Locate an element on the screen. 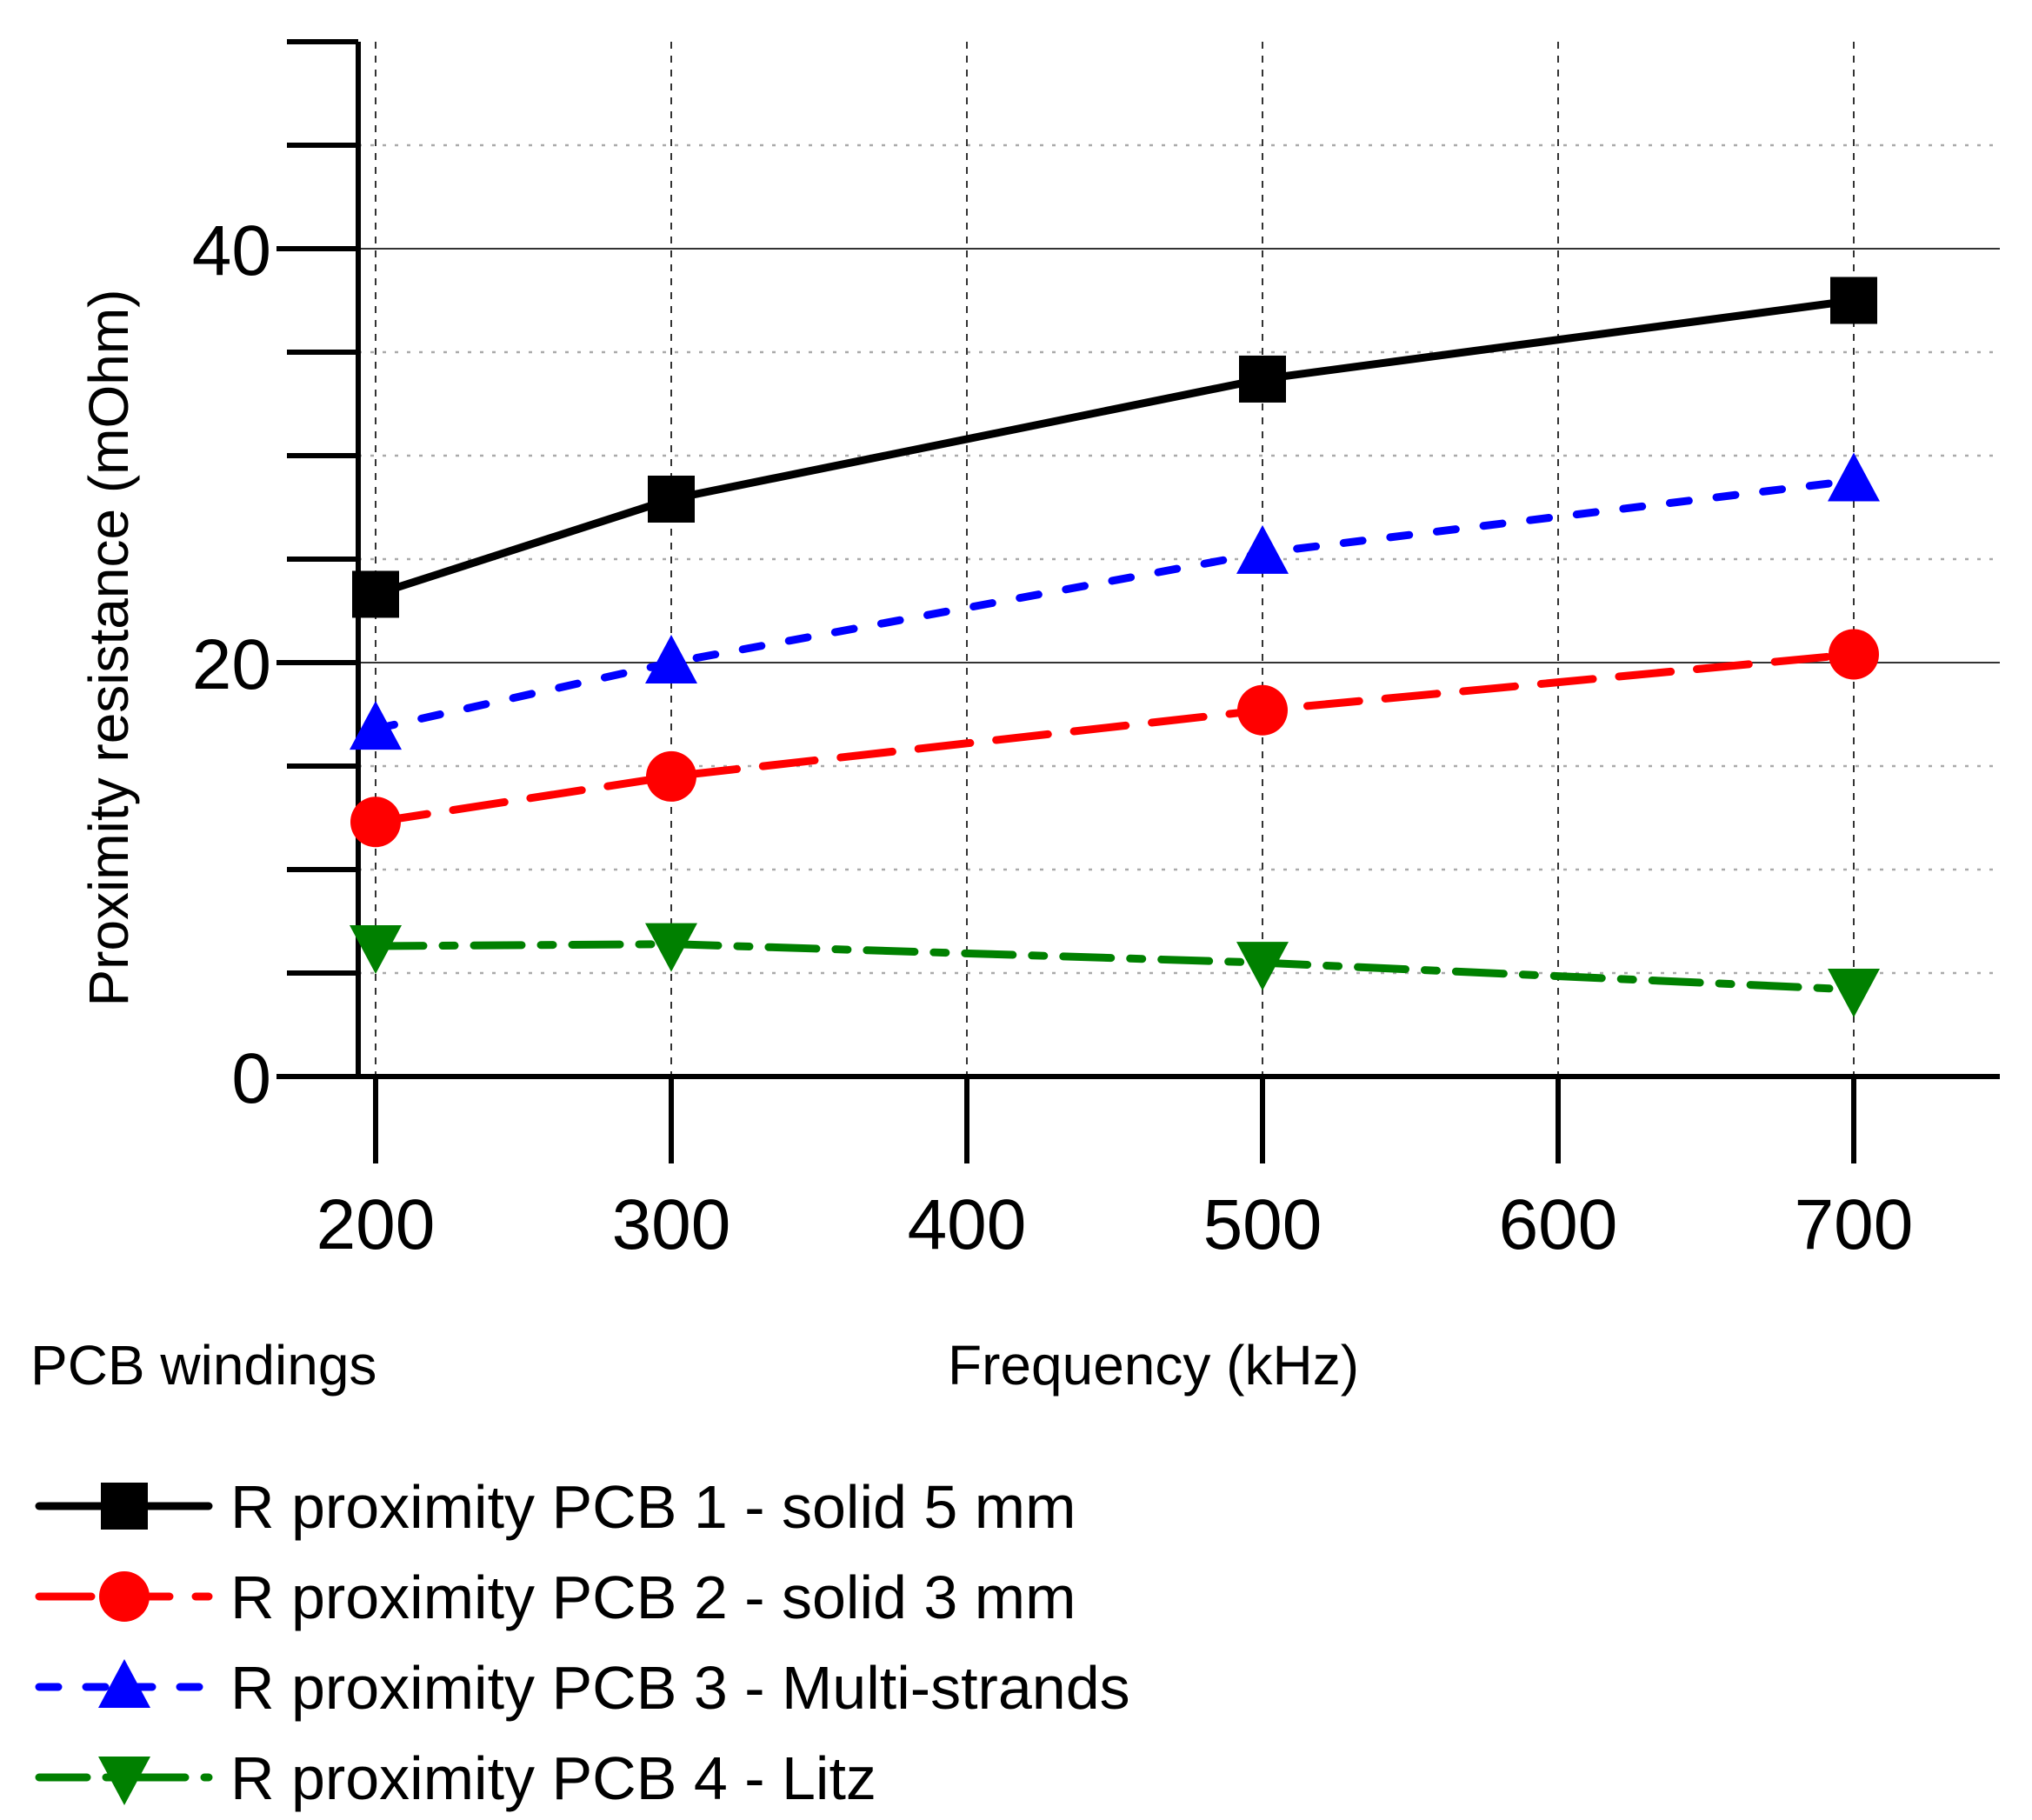 The height and width of the screenshot is (1820, 2032). legend-entry-1: R proximity PCB 1 - solid 5 mm is located at coordinates (556, 1507).